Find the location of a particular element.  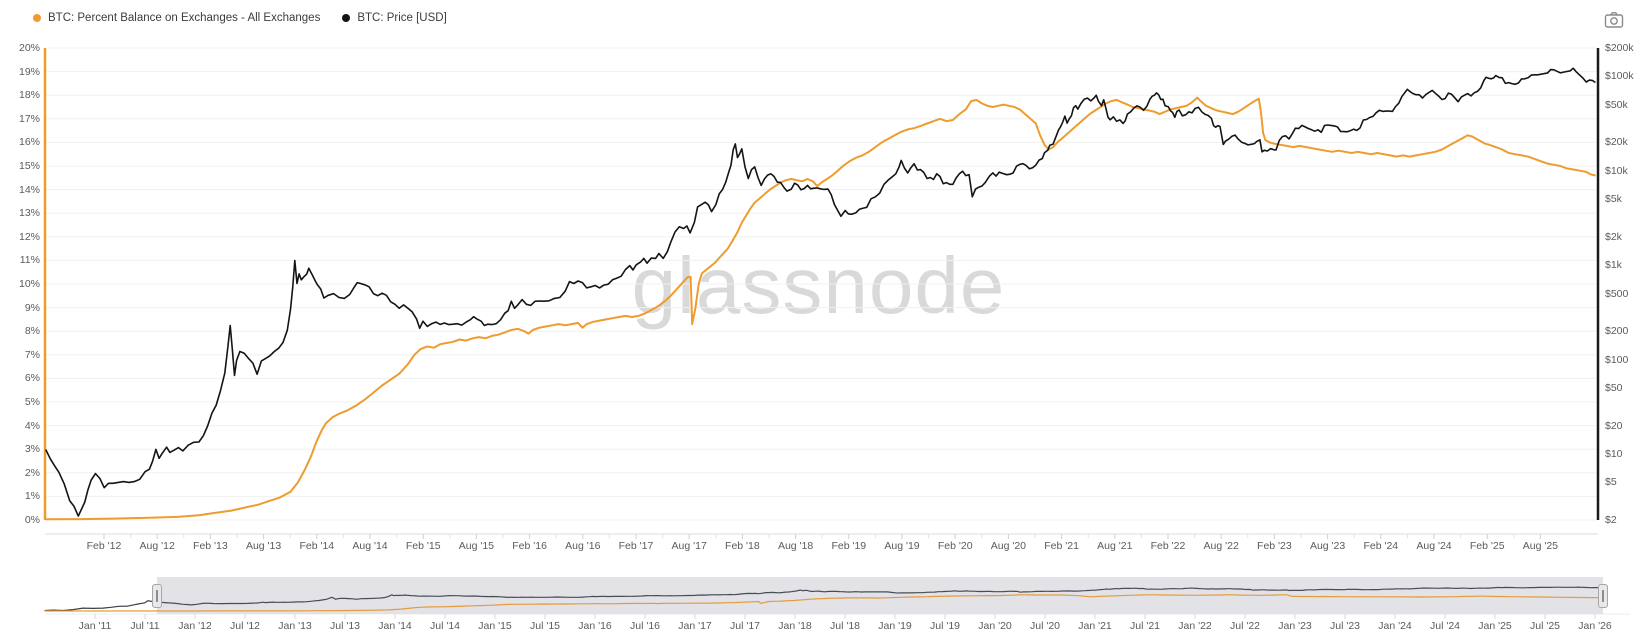

left-axis-tick: 12% is located at coordinates (29, 236).